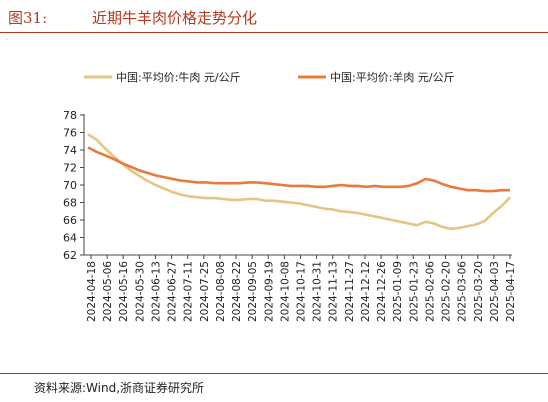 The image size is (548, 402). Describe the element at coordinates (70, 185) in the screenshot. I see `y-tick-label: 70` at that location.